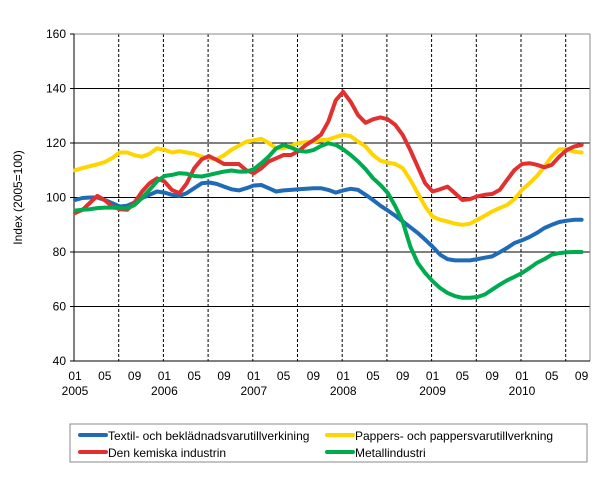  Describe the element at coordinates (454, 436) in the screenshot. I see `legend-label: Pappers- och pappersvarutillverkning` at that location.